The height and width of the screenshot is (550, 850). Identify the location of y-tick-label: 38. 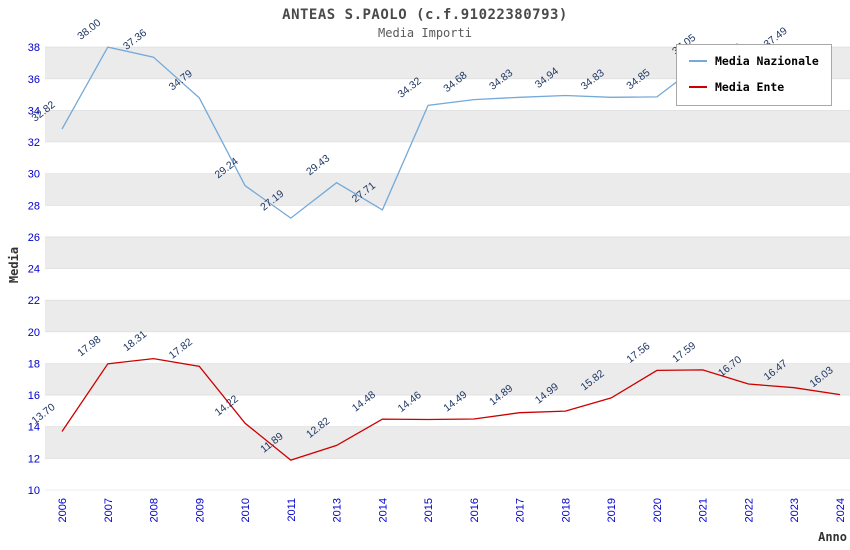
(34, 48).